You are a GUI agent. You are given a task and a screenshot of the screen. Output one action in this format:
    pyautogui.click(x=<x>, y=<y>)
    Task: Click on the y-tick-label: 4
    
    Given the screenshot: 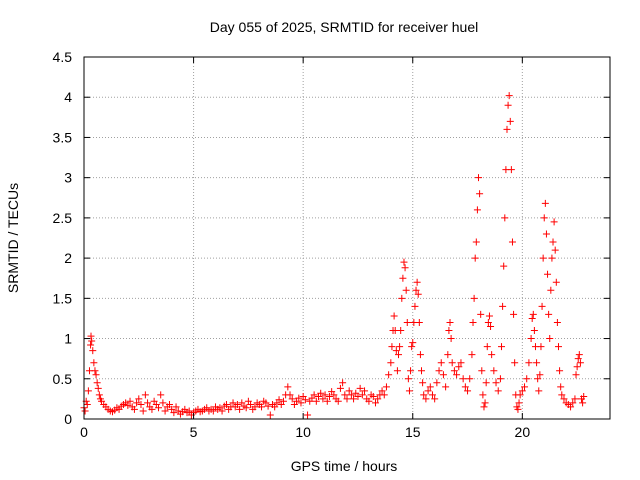 What is the action you would take?
    pyautogui.click(x=68, y=97)
    